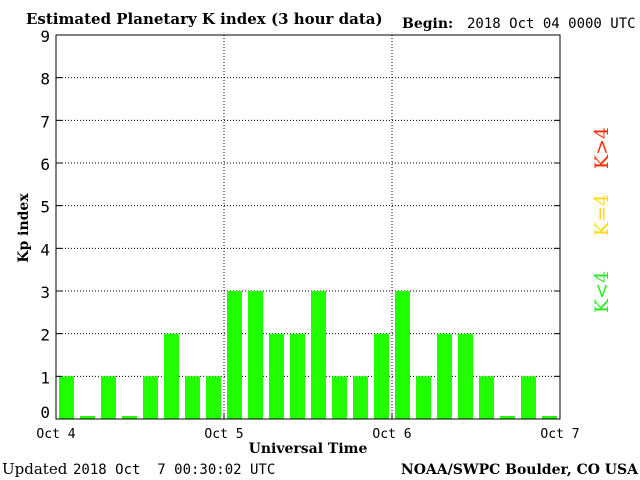 This screenshot has width=640, height=480. I want to click on x-tick-label: Oct 5, so click(223, 434).